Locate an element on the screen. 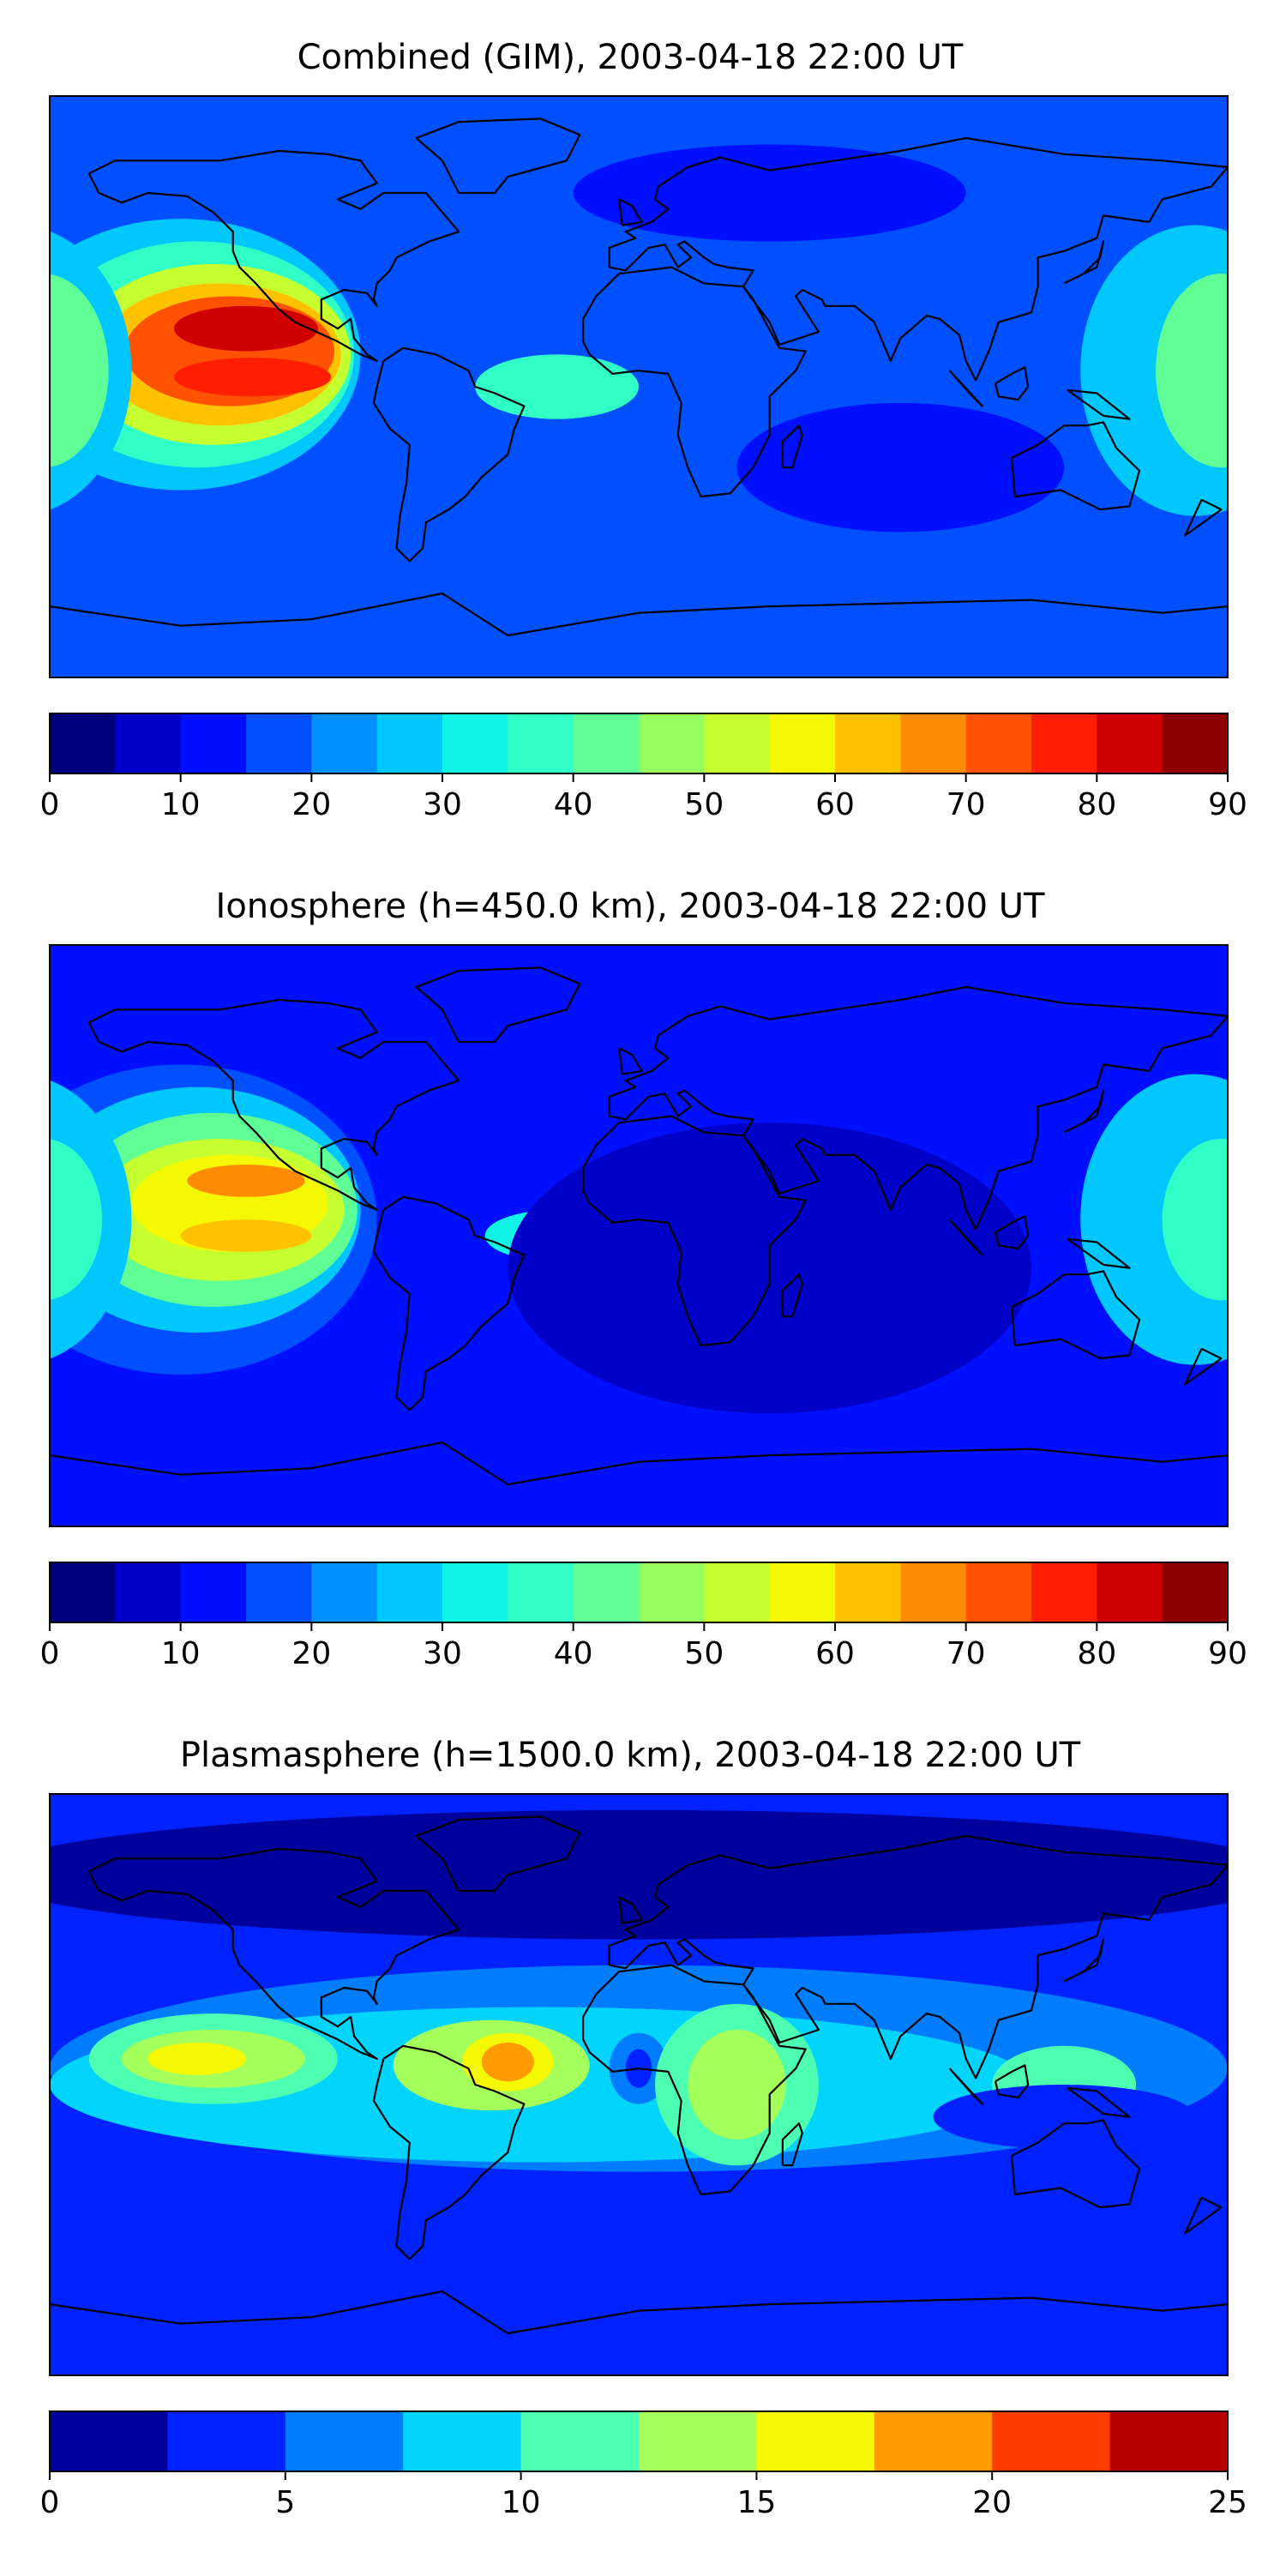 Image resolution: width=1286 pixels, height=2576 pixels. colorbar-tick-label-8: 80 is located at coordinates (1096, 804).